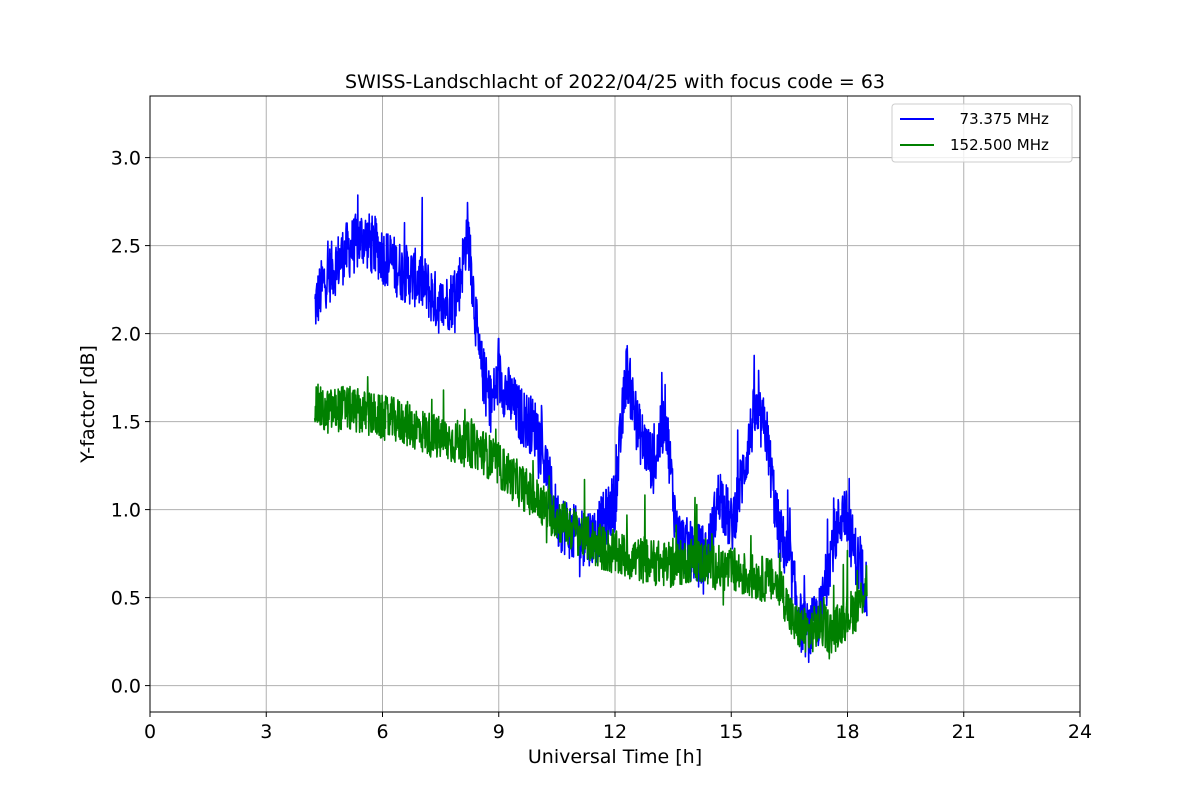  I want to click on y-tick-label: 3.0, so click(126, 159).